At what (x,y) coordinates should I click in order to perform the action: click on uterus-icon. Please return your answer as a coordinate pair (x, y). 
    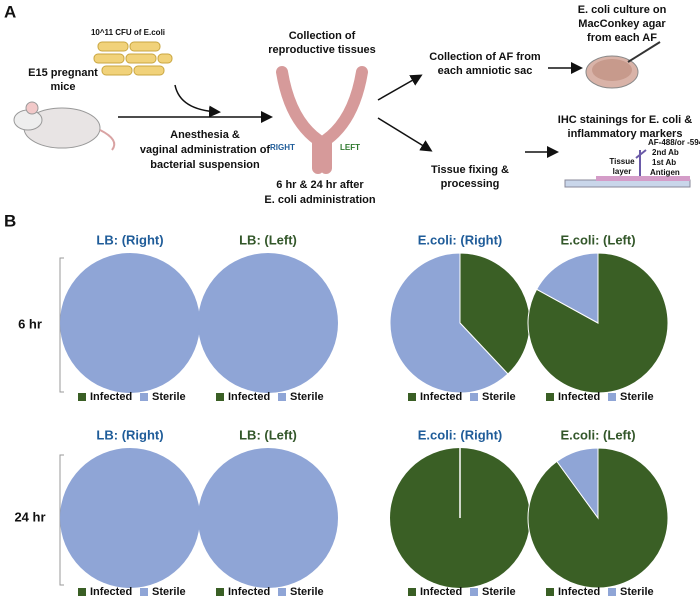
    Looking at the image, I should click on (322, 120).